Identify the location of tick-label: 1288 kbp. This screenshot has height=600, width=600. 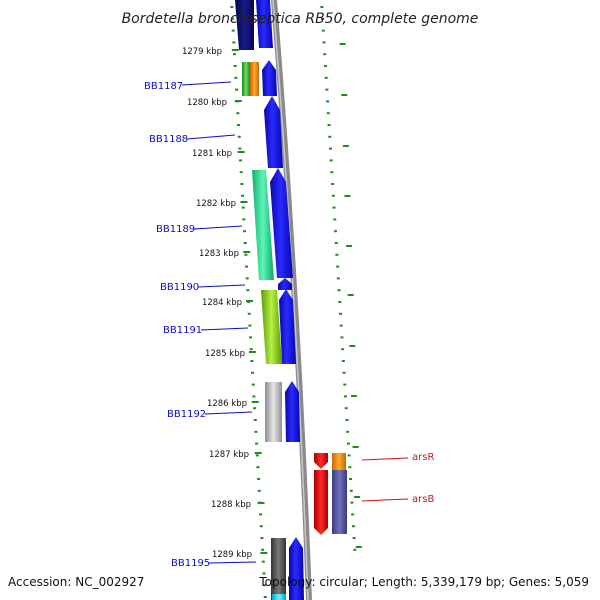
(231, 505).